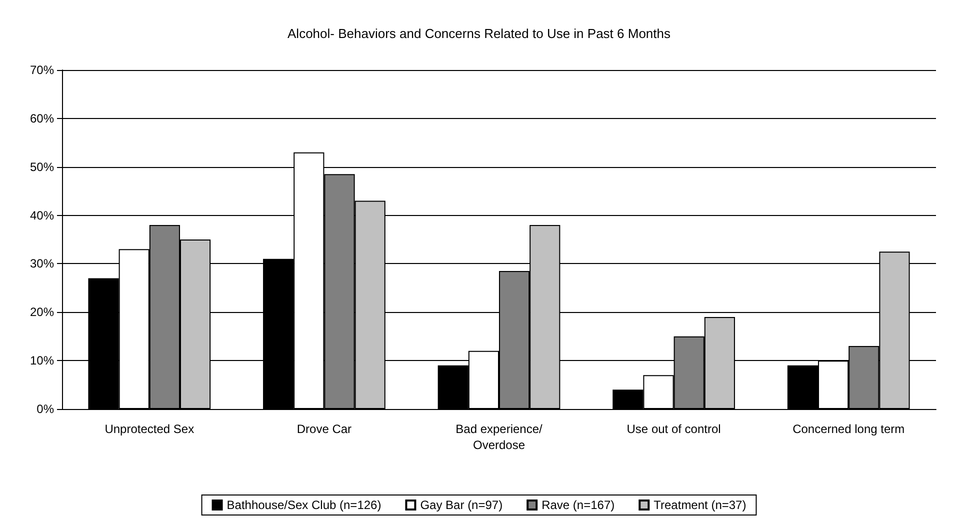 Image resolution: width=958 pixels, height=527 pixels. I want to click on y-tick-label: 50%, so click(42, 167).